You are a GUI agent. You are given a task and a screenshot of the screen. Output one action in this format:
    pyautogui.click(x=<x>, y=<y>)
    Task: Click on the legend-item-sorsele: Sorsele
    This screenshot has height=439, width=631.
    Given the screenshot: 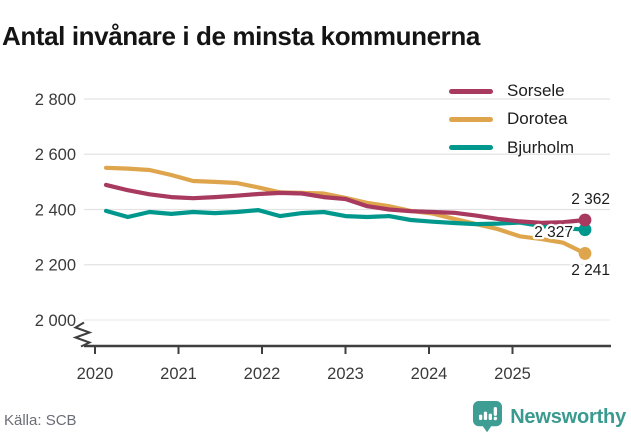 What is the action you would take?
    pyautogui.click(x=511, y=91)
    